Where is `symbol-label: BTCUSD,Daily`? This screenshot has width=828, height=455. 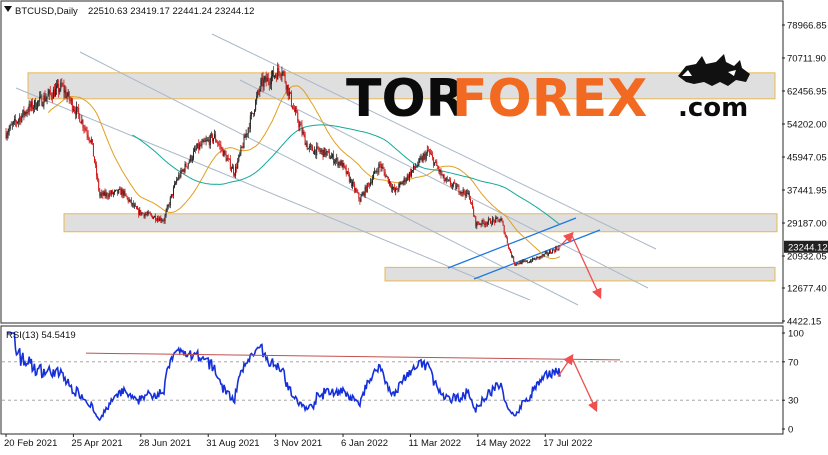
symbol-label: BTCUSD,Daily is located at coordinates (46, 11).